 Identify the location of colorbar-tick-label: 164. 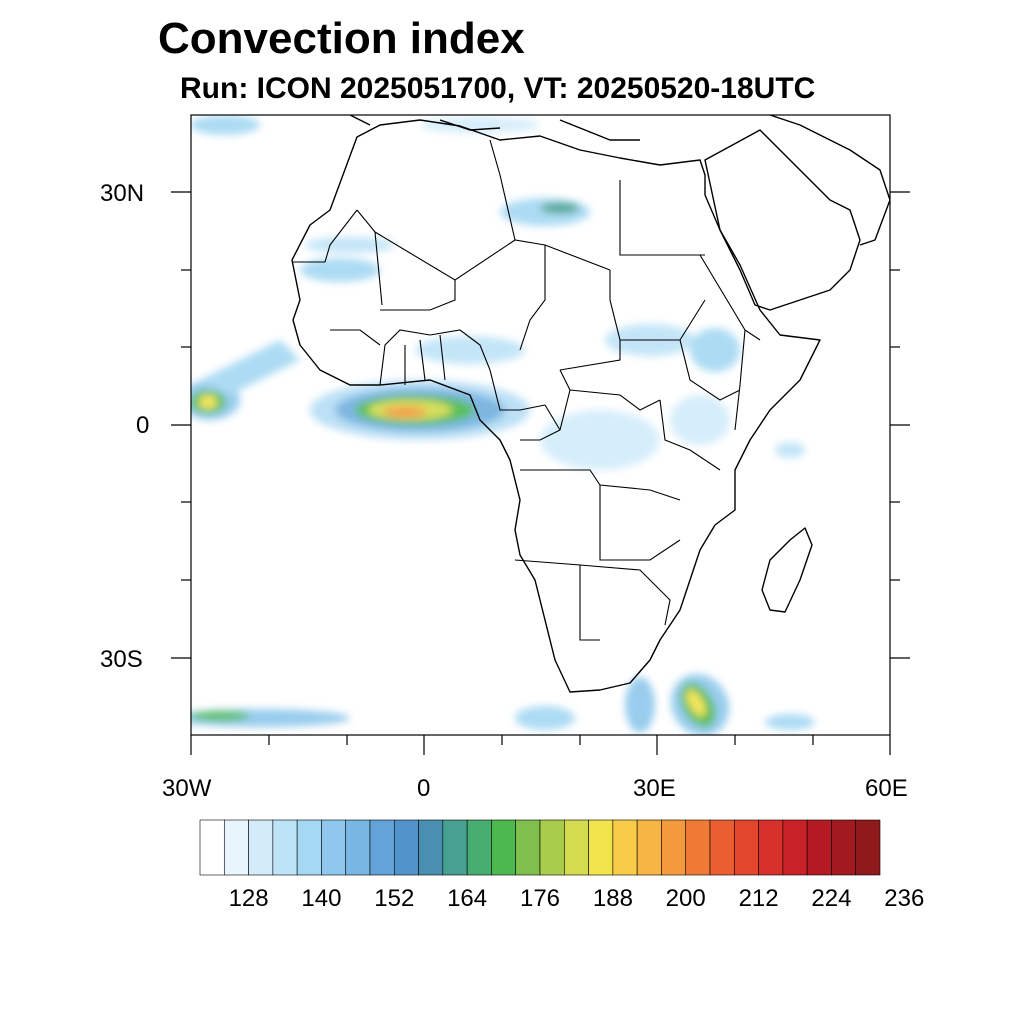
(467, 898).